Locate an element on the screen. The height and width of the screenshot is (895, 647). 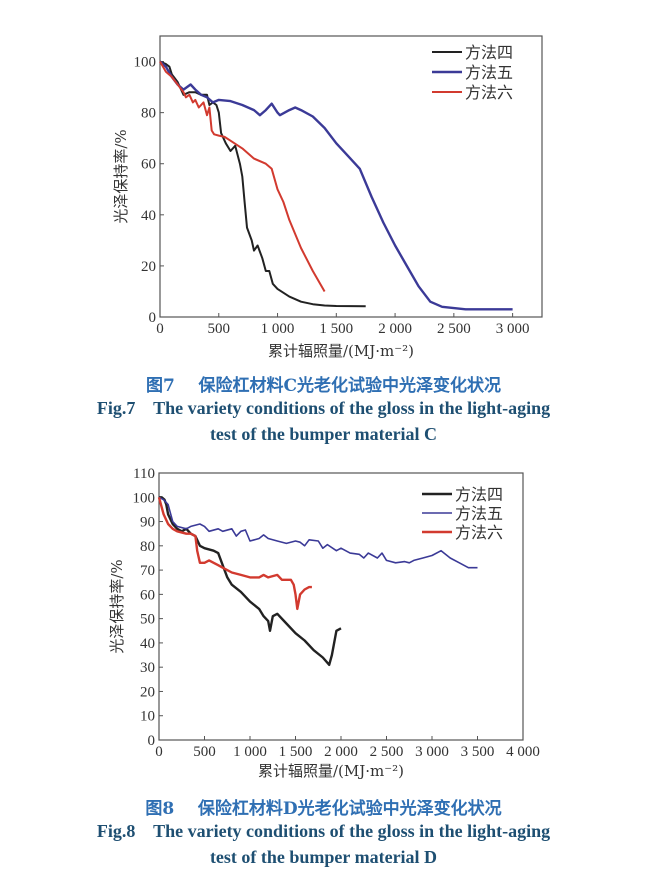
fig8-title-en-2: test of the bumper material D is located at coordinates (323, 857).